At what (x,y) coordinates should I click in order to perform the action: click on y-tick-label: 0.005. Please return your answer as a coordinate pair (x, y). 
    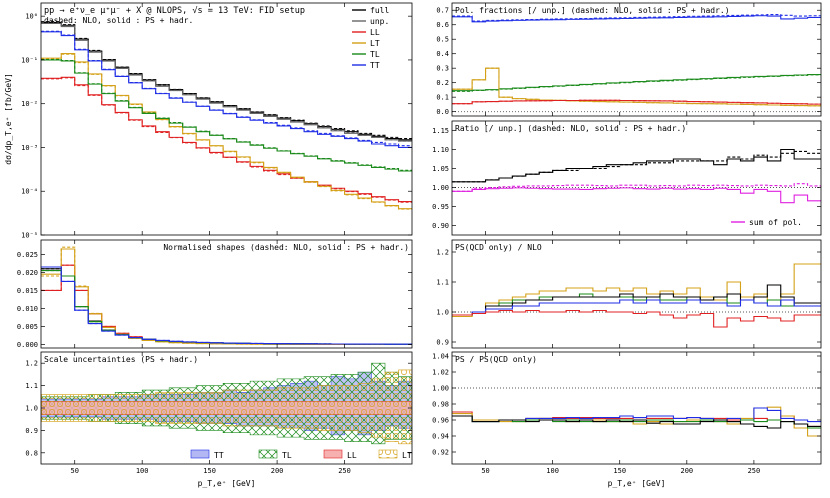
    Looking at the image, I should click on (27, 327).